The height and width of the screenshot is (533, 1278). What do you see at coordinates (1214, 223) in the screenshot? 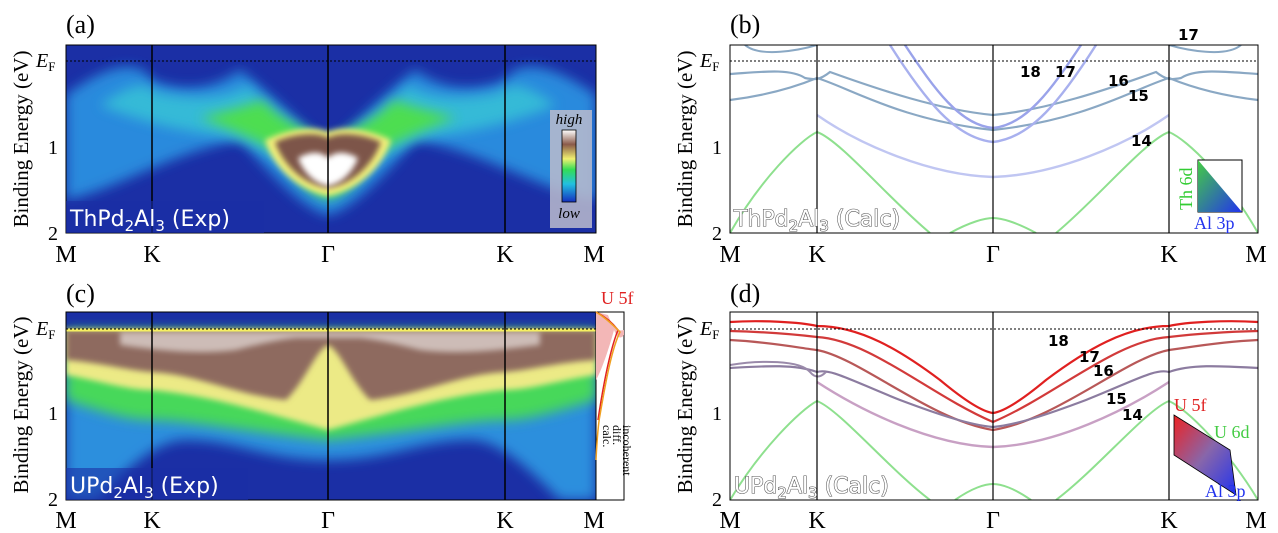
I see `orbital-al3p-label-b: Al 3p` at bounding box center [1214, 223].